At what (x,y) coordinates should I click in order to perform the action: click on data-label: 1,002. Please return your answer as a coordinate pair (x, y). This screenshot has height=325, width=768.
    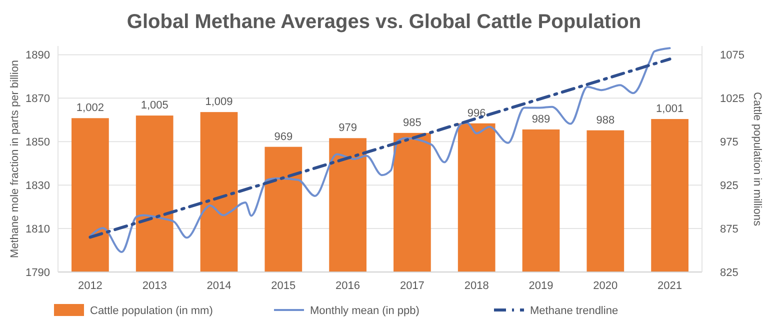
    Looking at the image, I should click on (90, 108).